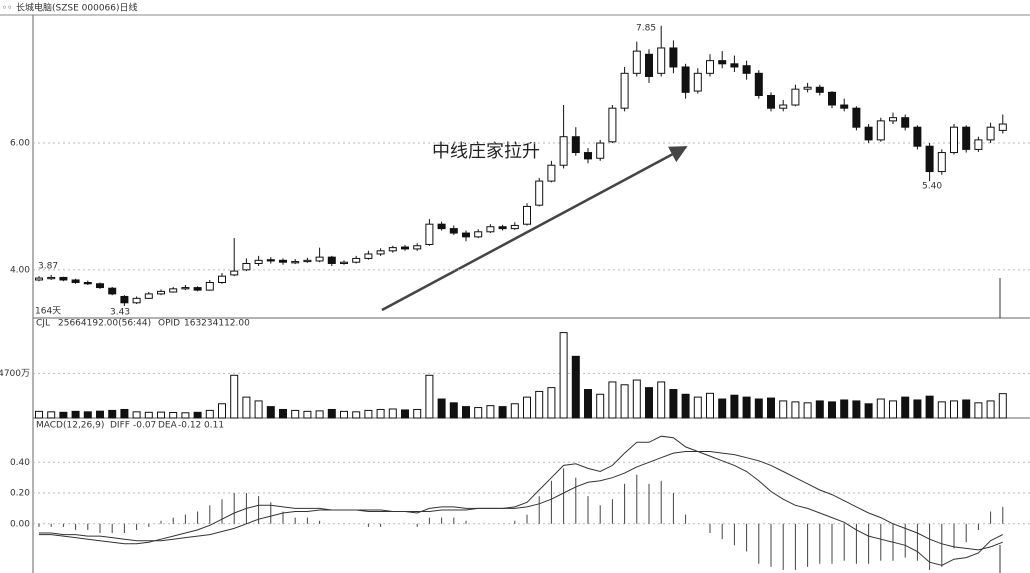 The height and width of the screenshot is (573, 1030). I want to click on day-count: 164天, so click(48, 312).